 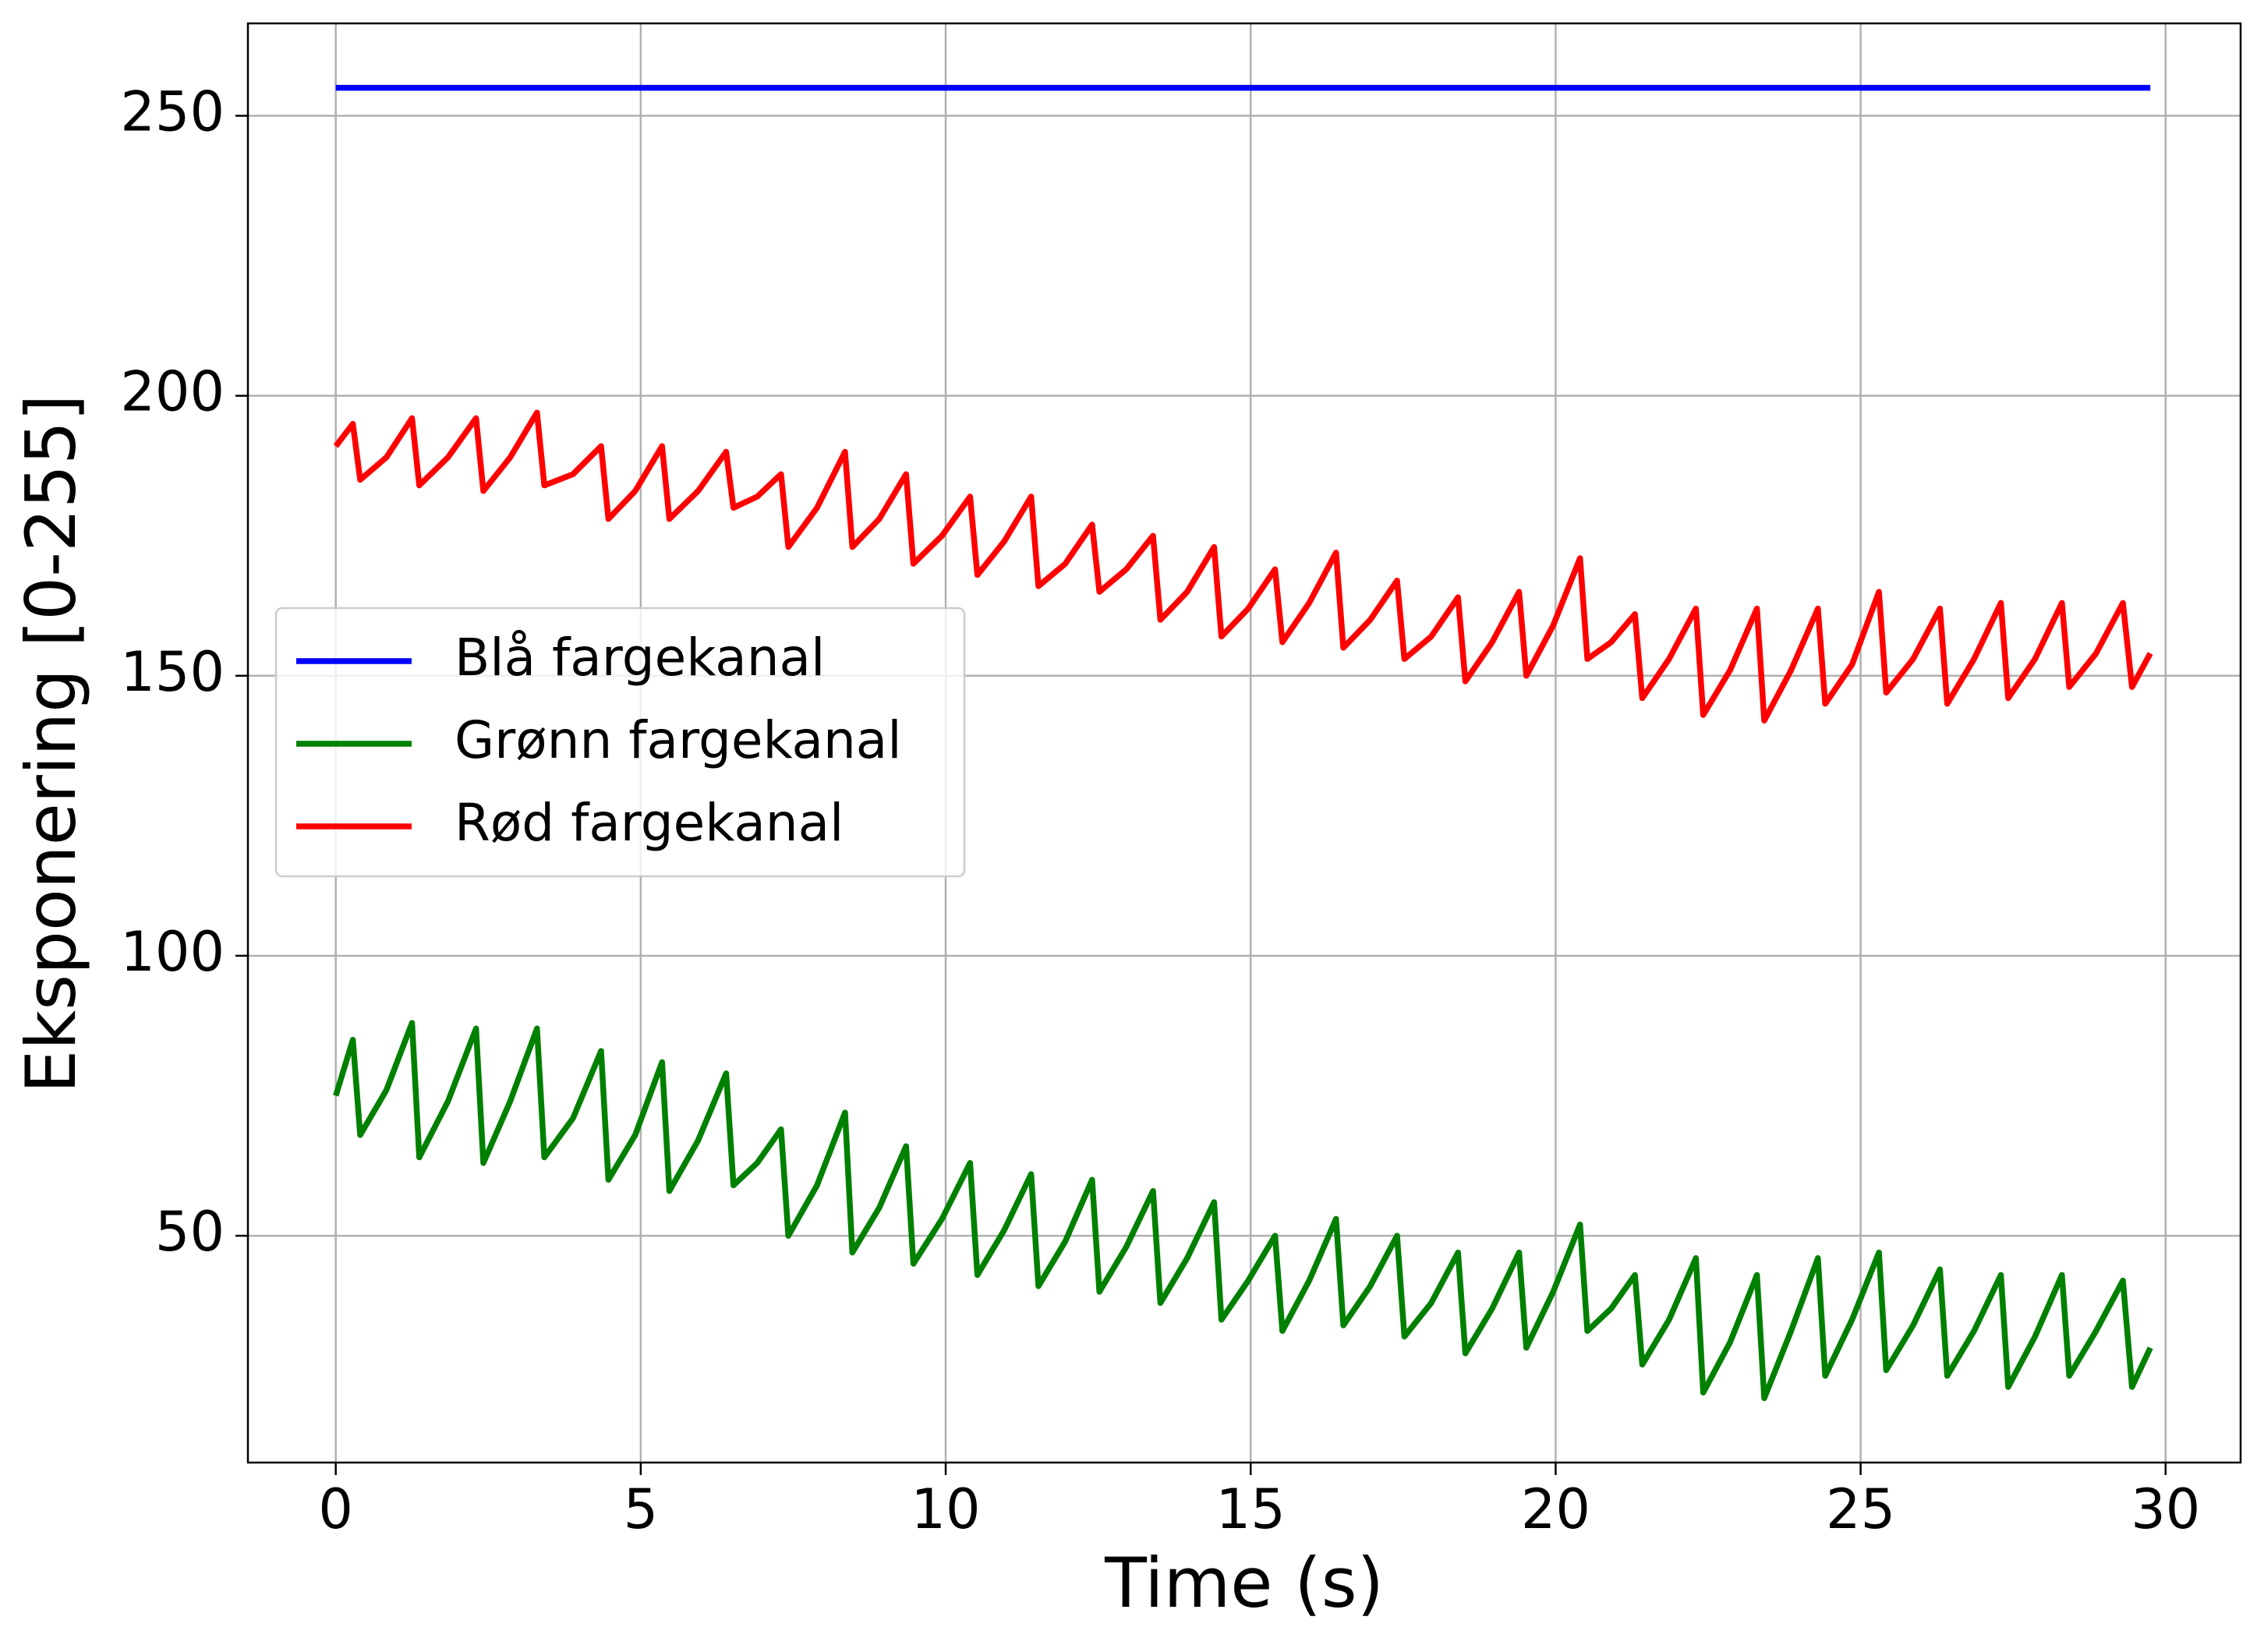 I want to click on y-axis-label: Eksponering [0-255], so click(x=51, y=744).